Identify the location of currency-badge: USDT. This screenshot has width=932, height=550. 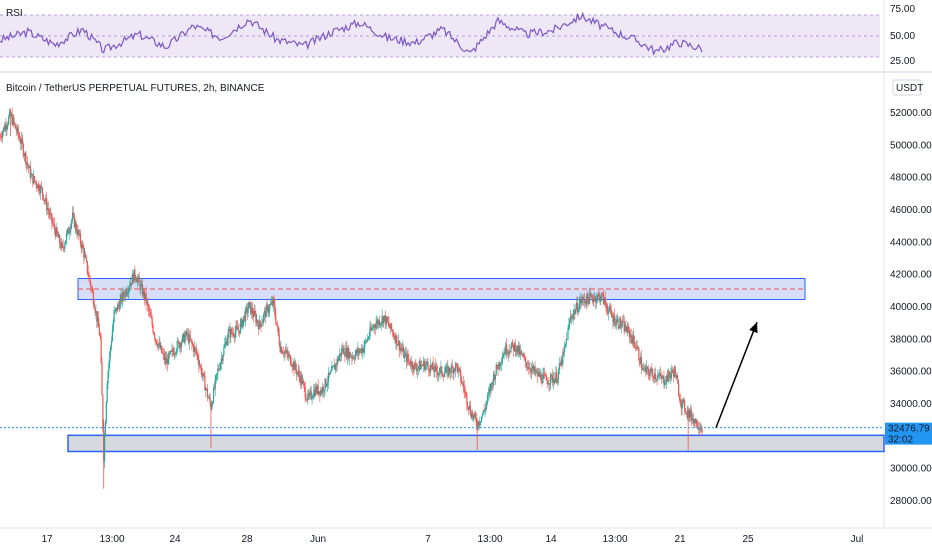
(907, 87).